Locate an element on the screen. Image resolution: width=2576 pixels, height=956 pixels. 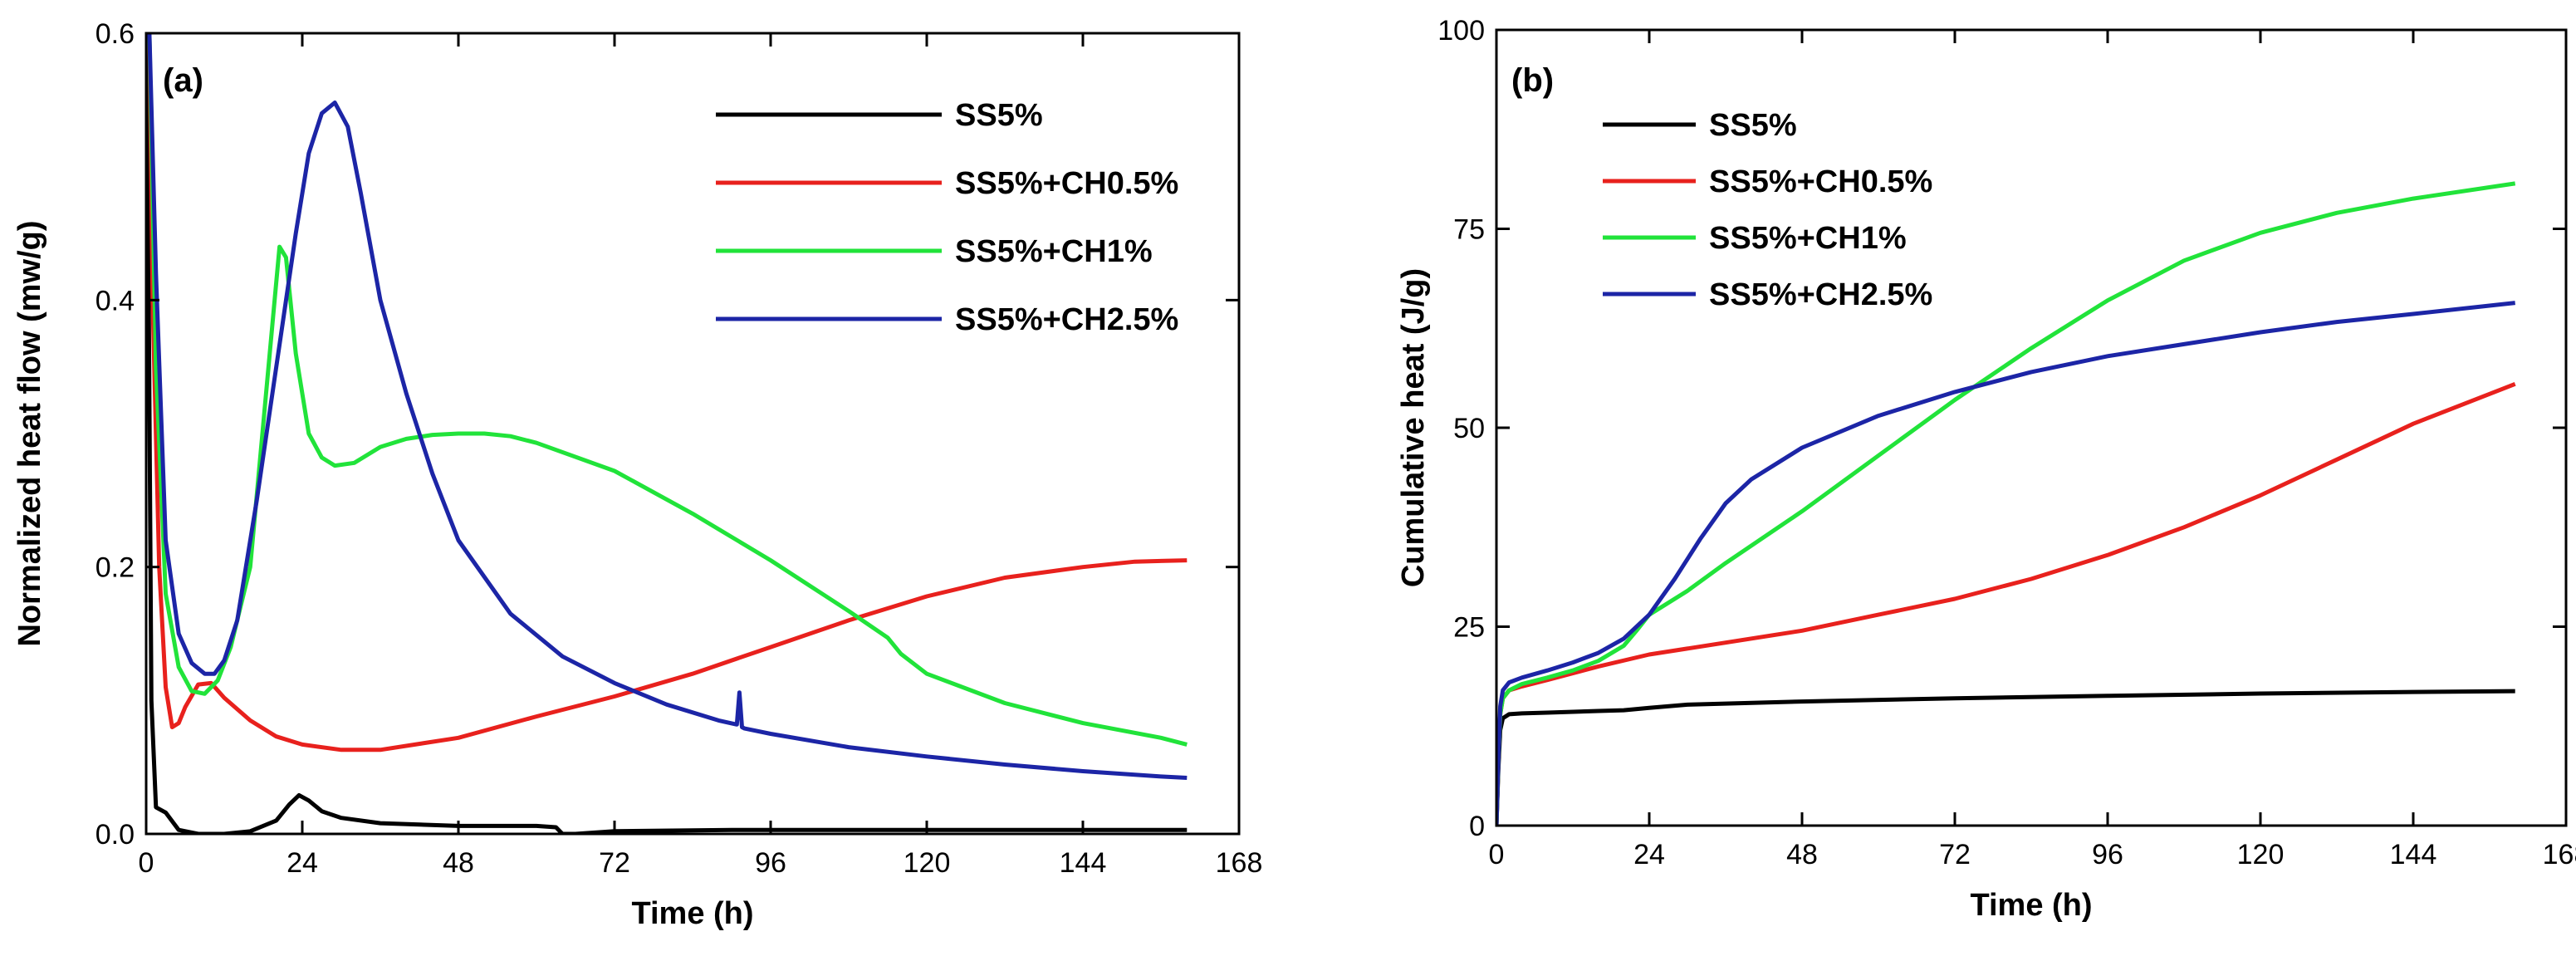
y-tick-label: 0.6 is located at coordinates (115, 34).